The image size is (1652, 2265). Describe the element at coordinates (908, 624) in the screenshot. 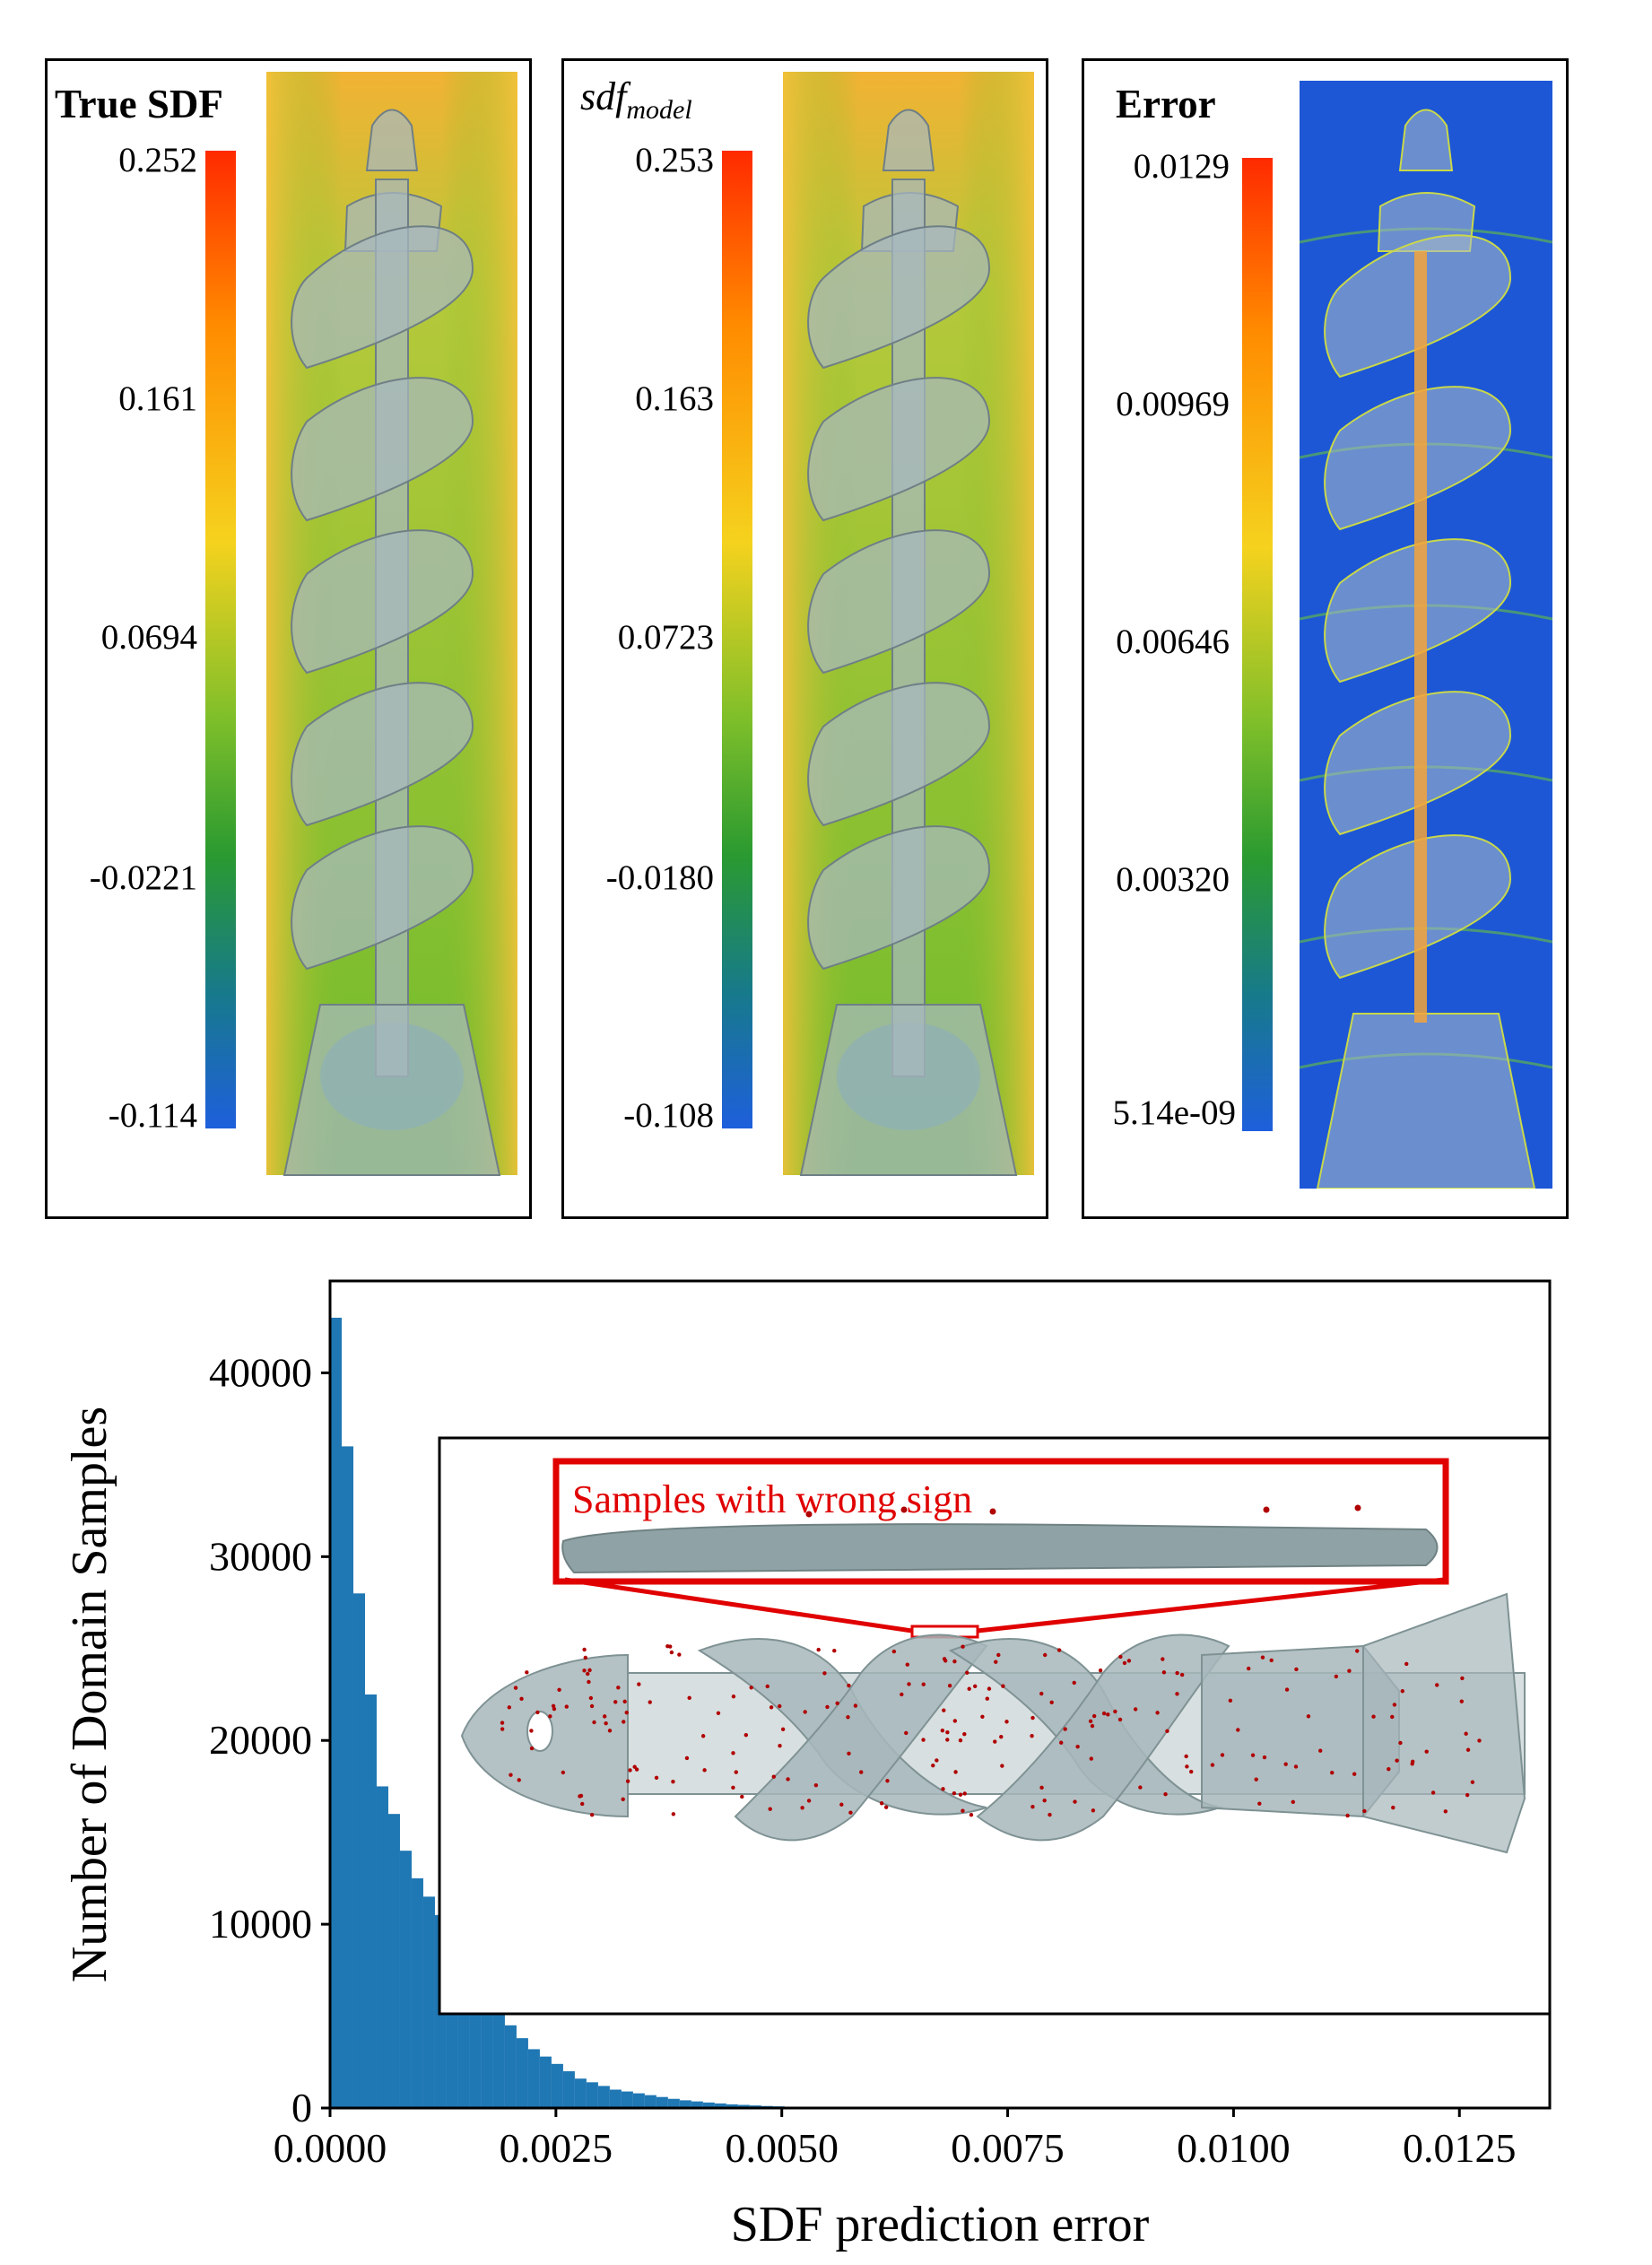

I see `sdf-field-render` at that location.